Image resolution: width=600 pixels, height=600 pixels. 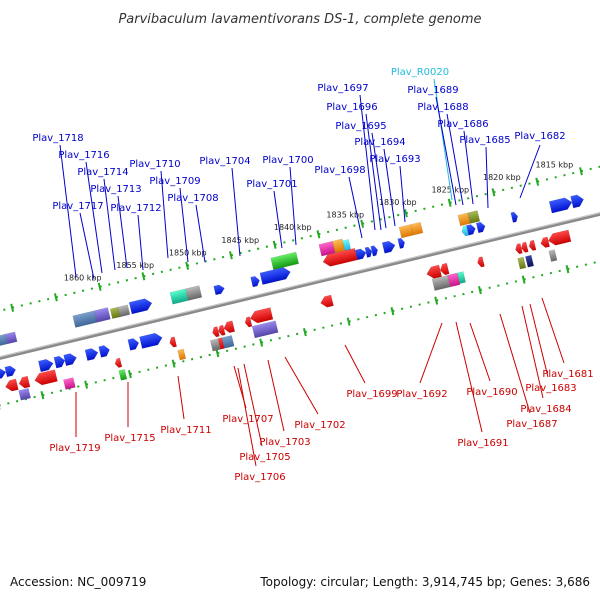 I want to click on forward-gene-label: Plav_1688, so click(x=442, y=107).